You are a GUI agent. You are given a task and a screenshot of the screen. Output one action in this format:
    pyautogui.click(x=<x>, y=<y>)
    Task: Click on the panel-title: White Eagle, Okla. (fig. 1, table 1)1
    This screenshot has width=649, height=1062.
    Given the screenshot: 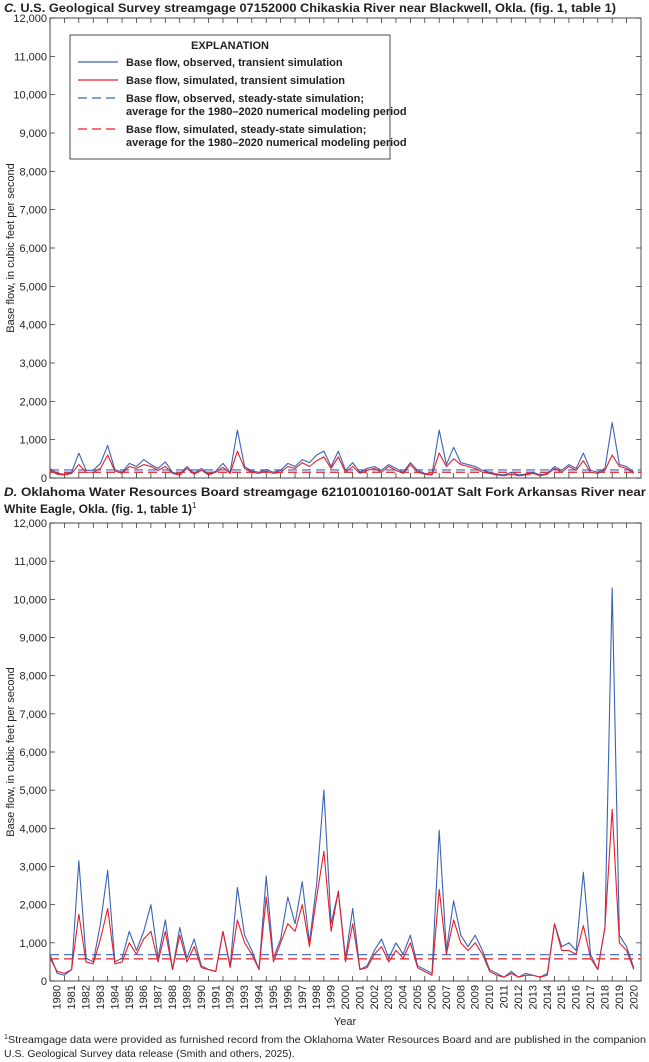 What is the action you would take?
    pyautogui.click(x=100, y=508)
    